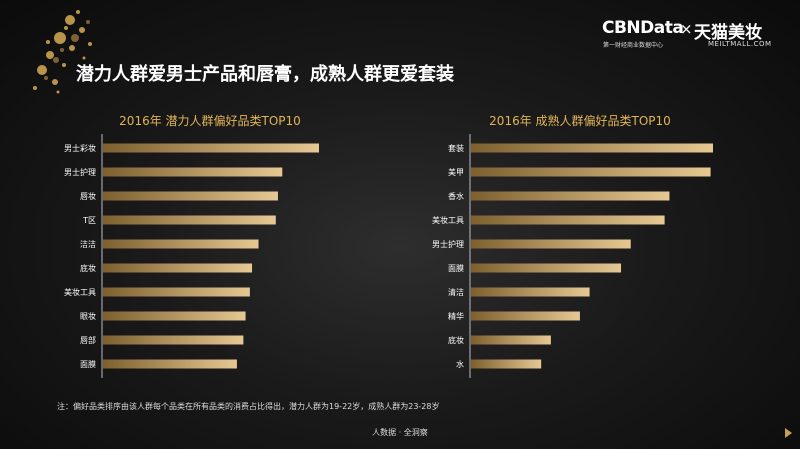 The height and width of the screenshot is (449, 800). What do you see at coordinates (448, 220) in the screenshot?
I see `right-chart-category-label: 美妆工具` at bounding box center [448, 220].